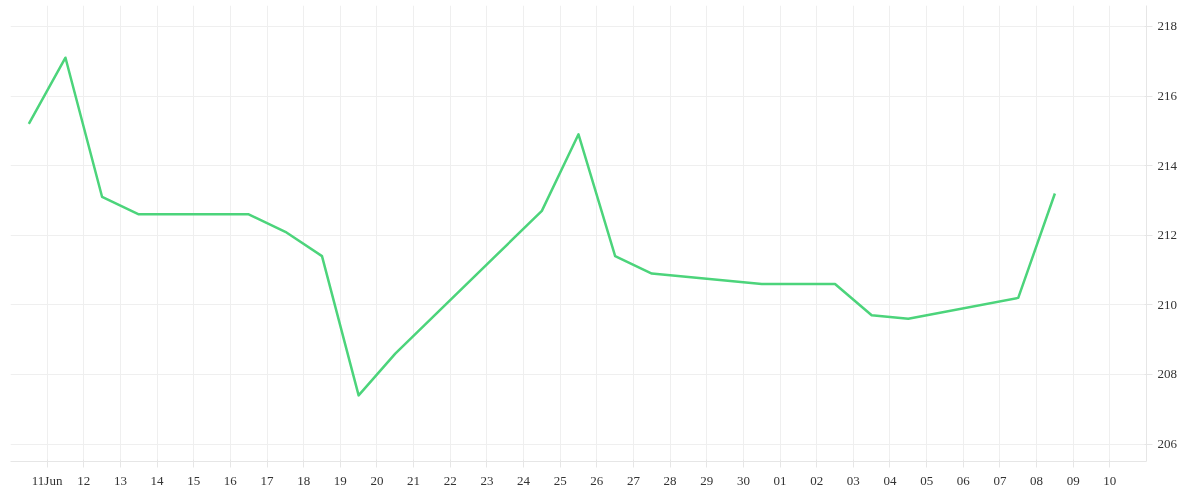 The image size is (1200, 500). Describe the element at coordinates (267, 480) in the screenshot. I see `x-tick-label: 17` at that location.